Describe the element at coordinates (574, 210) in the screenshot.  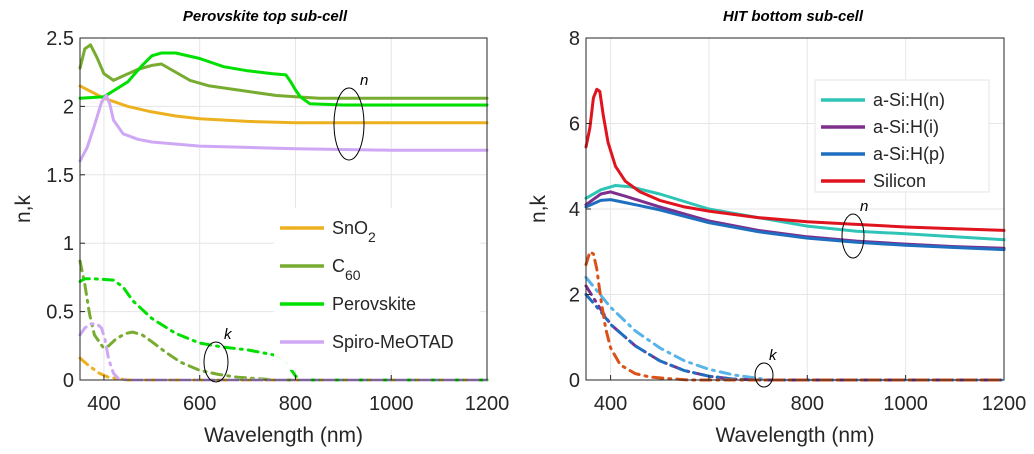
I see `y-tick-label: 4` at that location.